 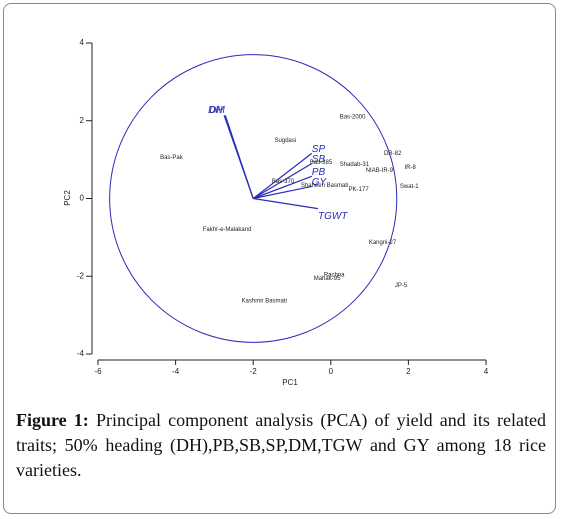 I want to click on variety-label: Kangni-27, so click(x=383, y=243).